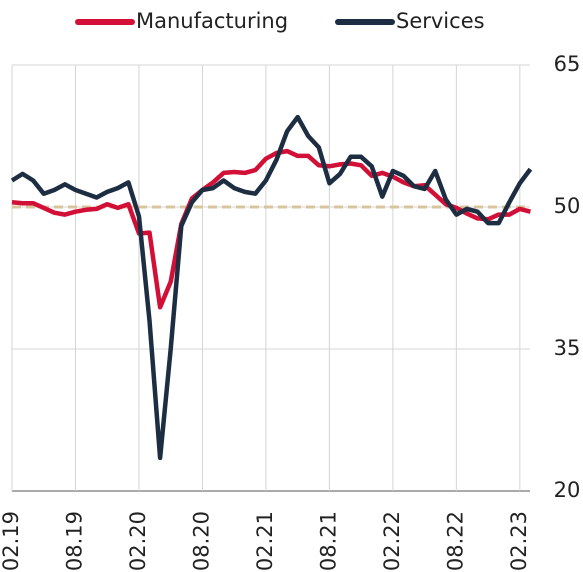  What do you see at coordinates (265, 541) in the screenshot?
I see `x-tick-label: 02.21` at bounding box center [265, 541].